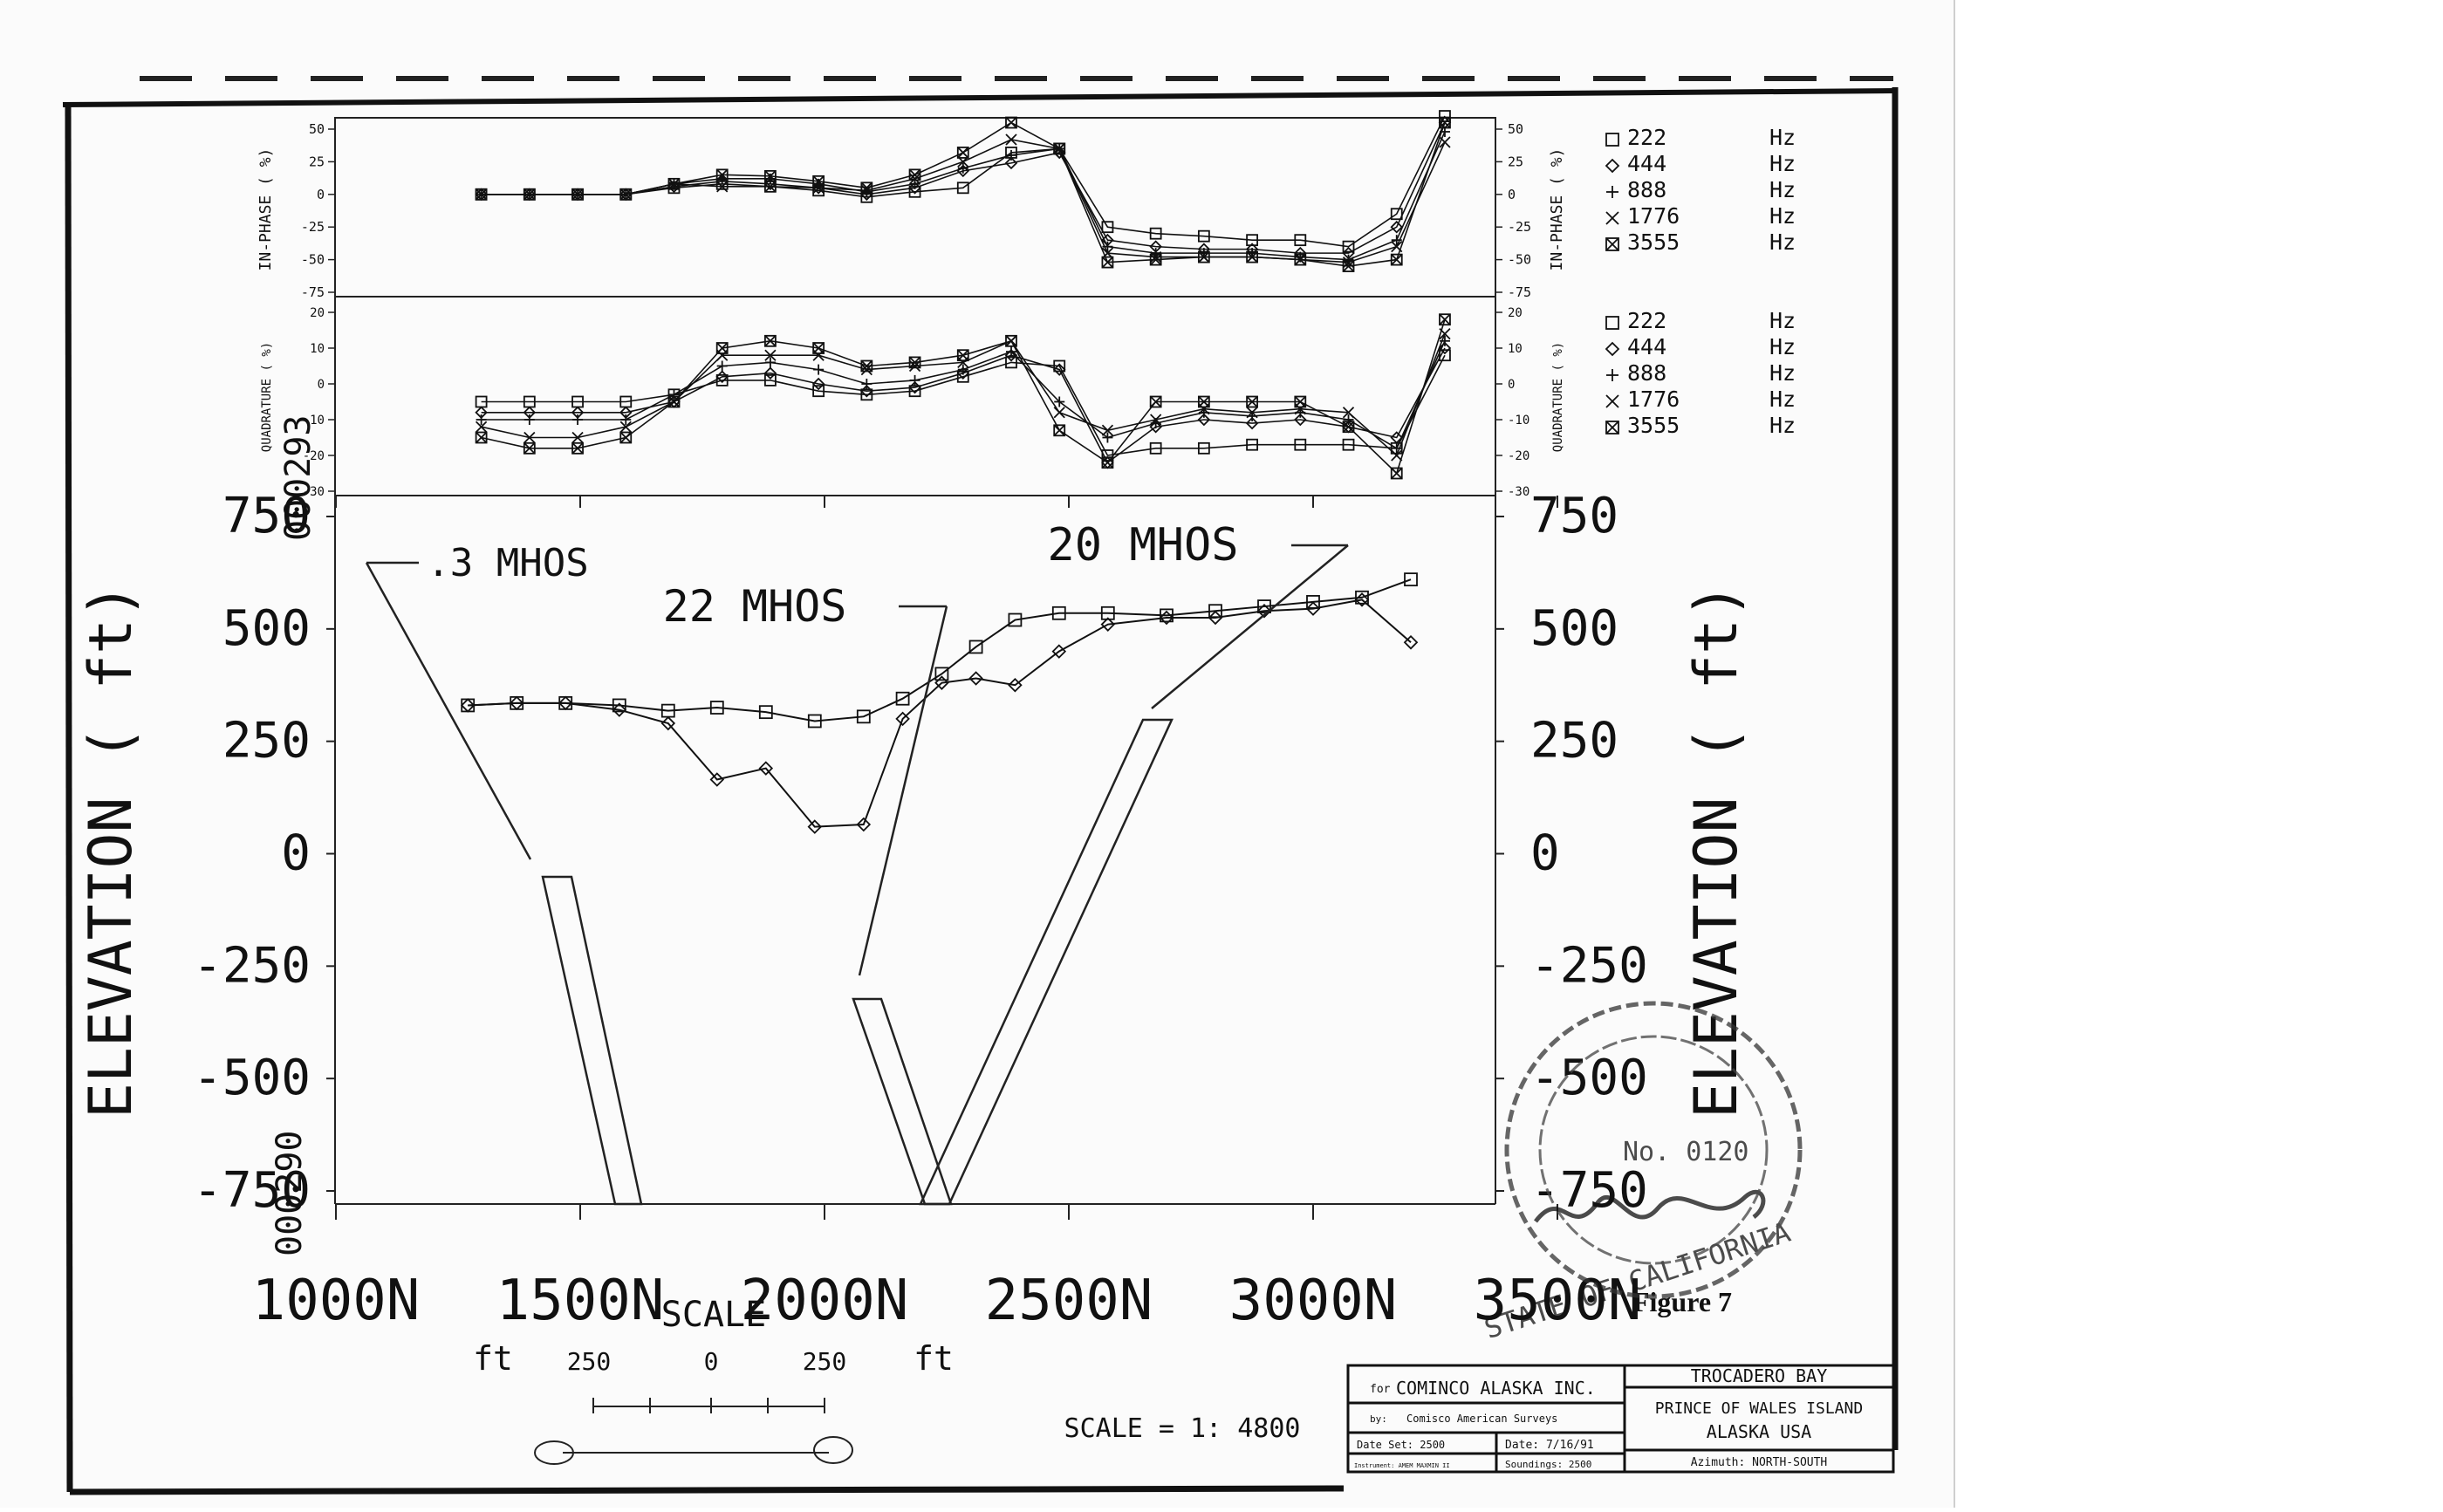 The width and height of the screenshot is (2443, 1512). I want to click on scale-bar, so click(693, 1431).